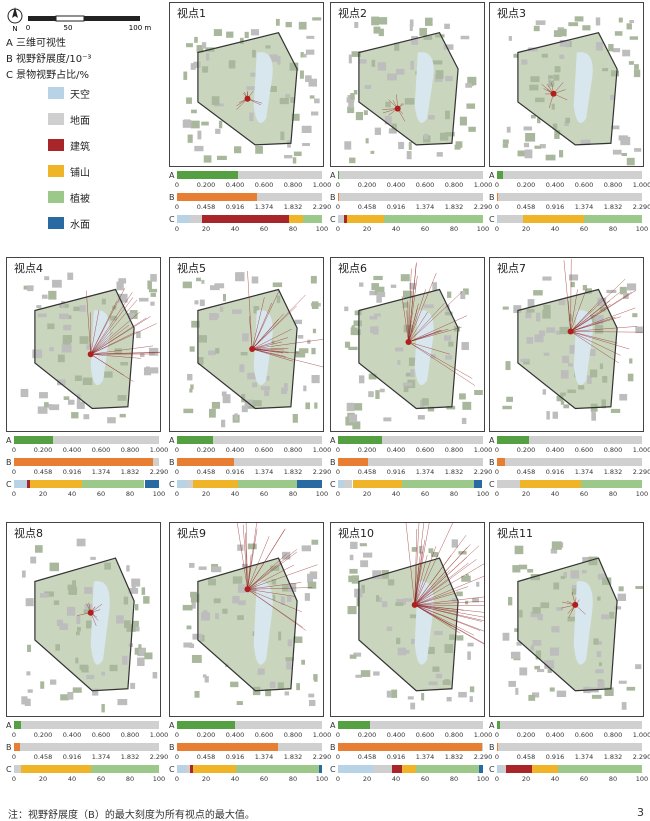 The height and width of the screenshot is (821, 650). I want to click on row-label-c: C, so click(9, 769).